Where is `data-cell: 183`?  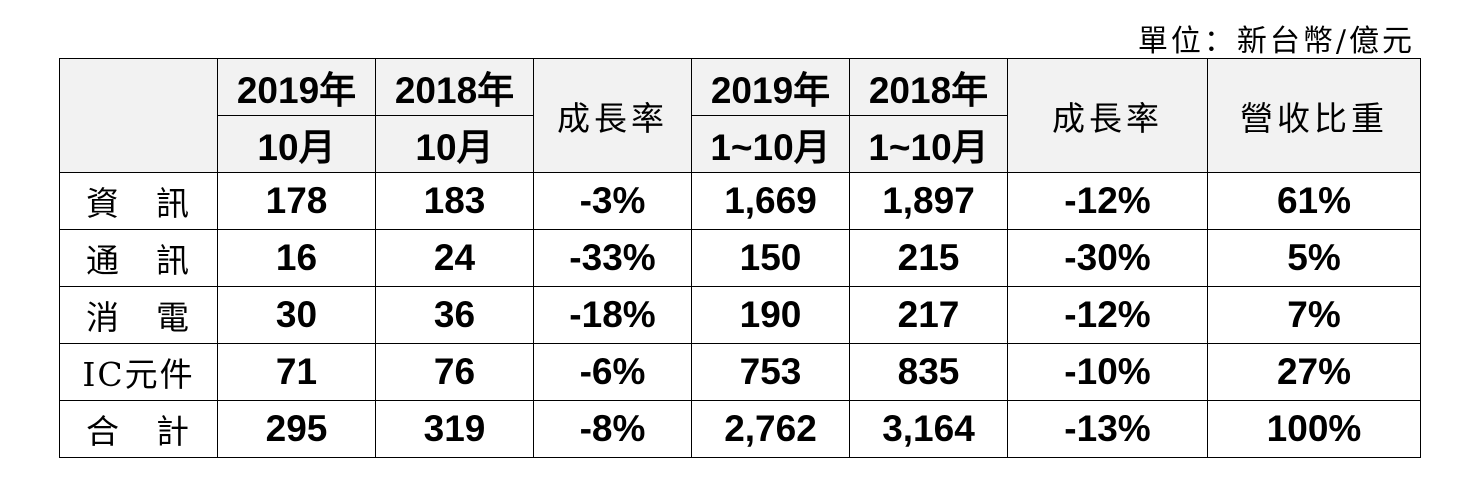
data-cell: 183 is located at coordinates (454, 201).